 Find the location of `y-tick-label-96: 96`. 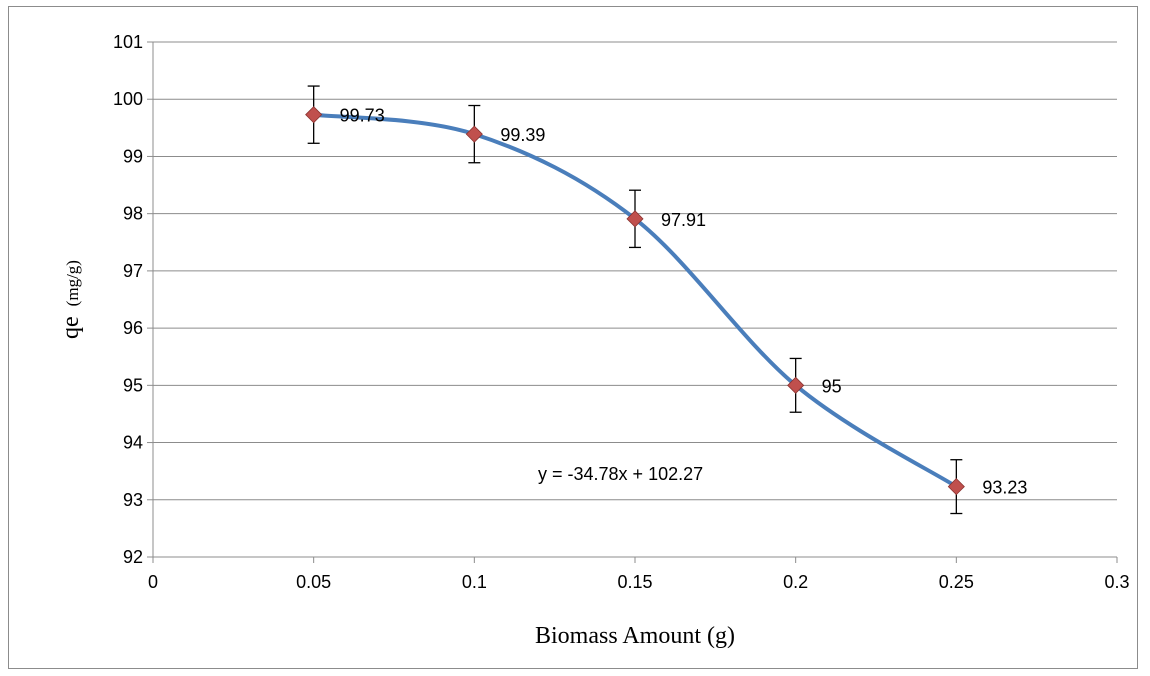

y-tick-label-96: 96 is located at coordinates (133, 328).